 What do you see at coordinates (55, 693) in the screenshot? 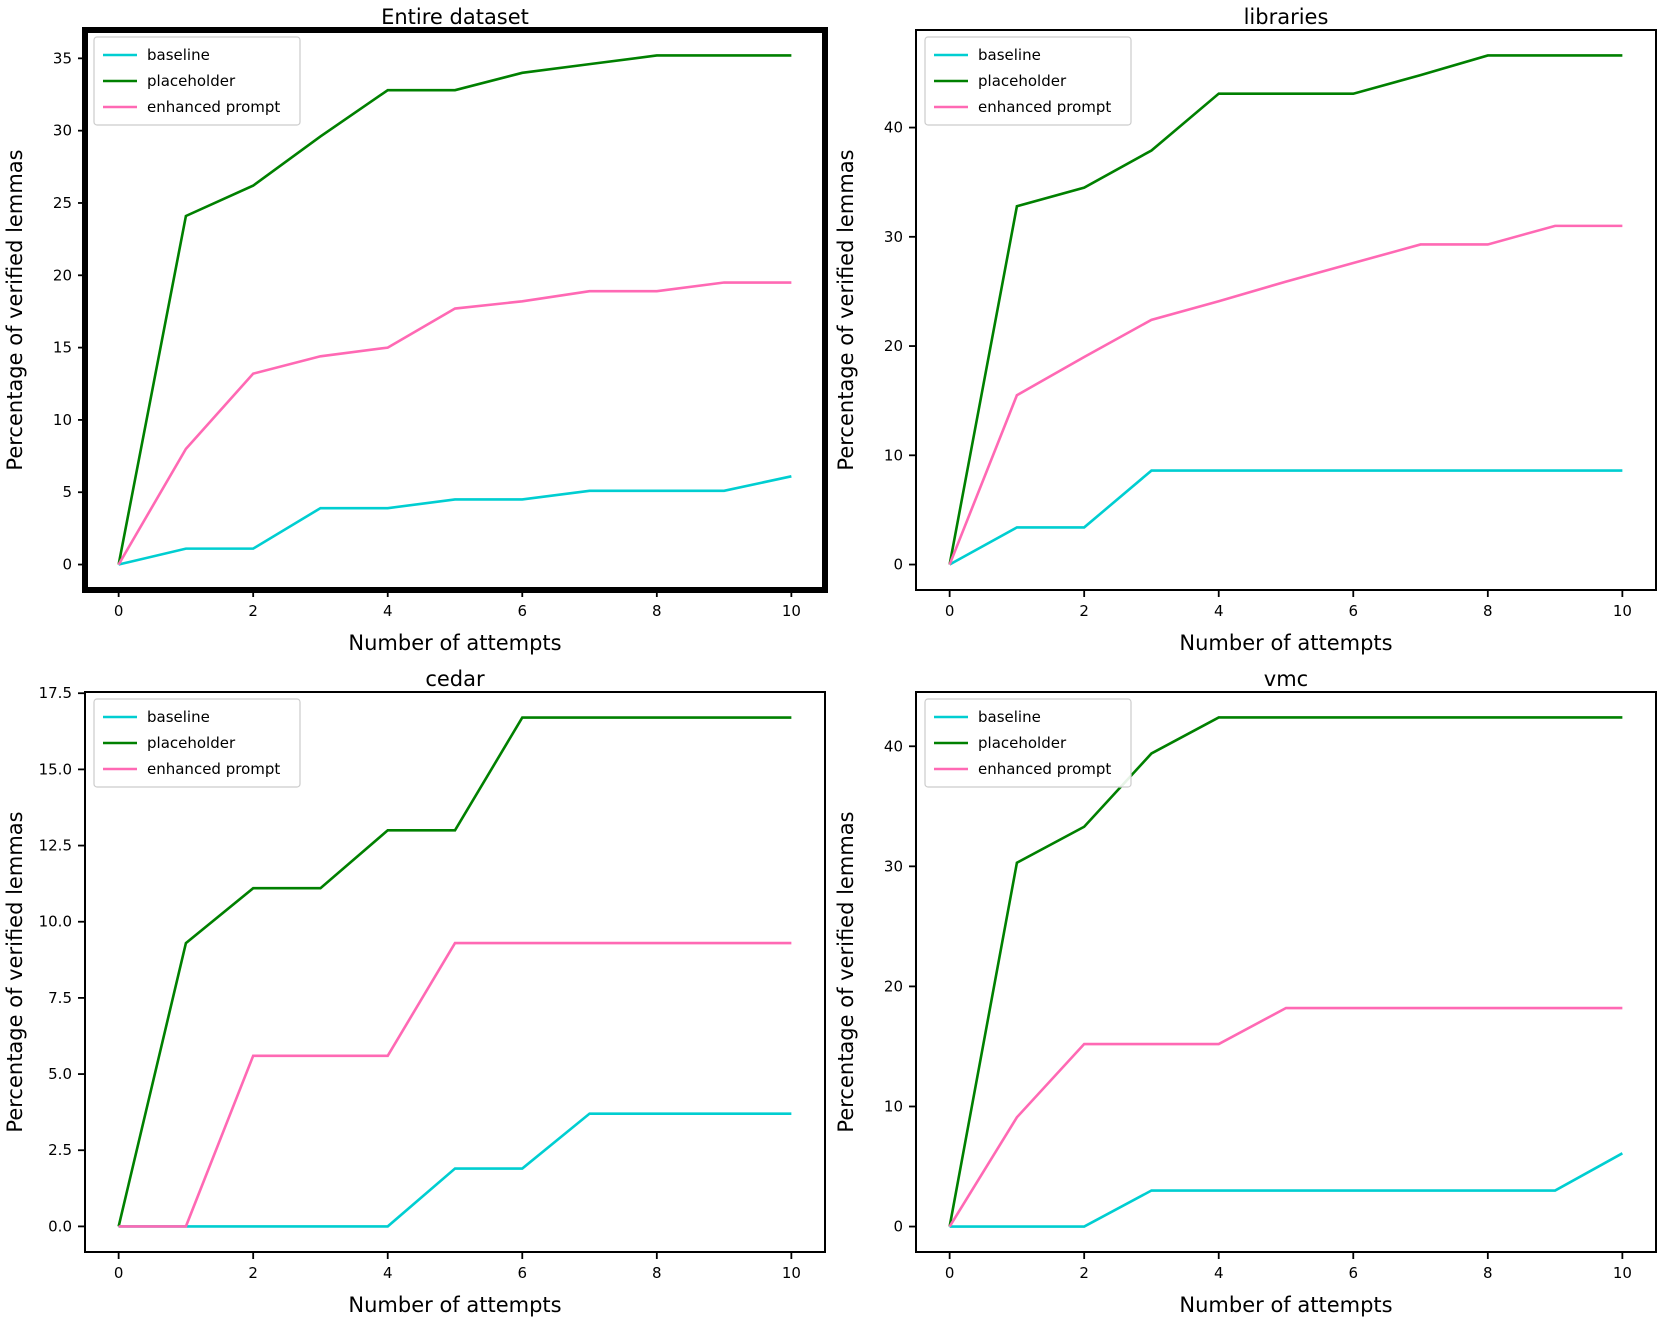
I see `y-tick-label: 17.5` at bounding box center [55, 693].